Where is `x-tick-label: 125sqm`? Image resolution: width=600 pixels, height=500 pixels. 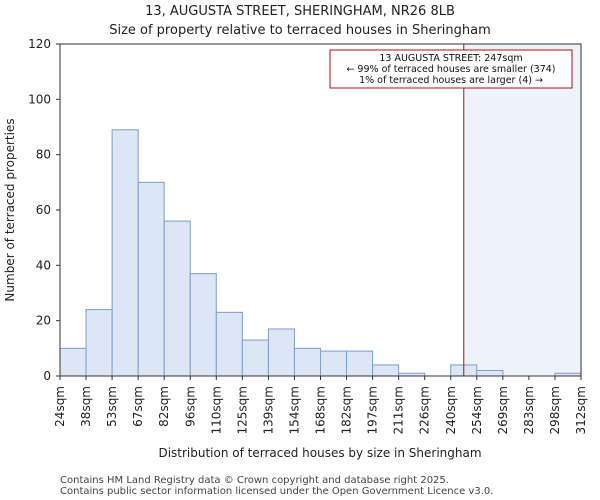 x-tick-label: 125sqm is located at coordinates (242, 410).